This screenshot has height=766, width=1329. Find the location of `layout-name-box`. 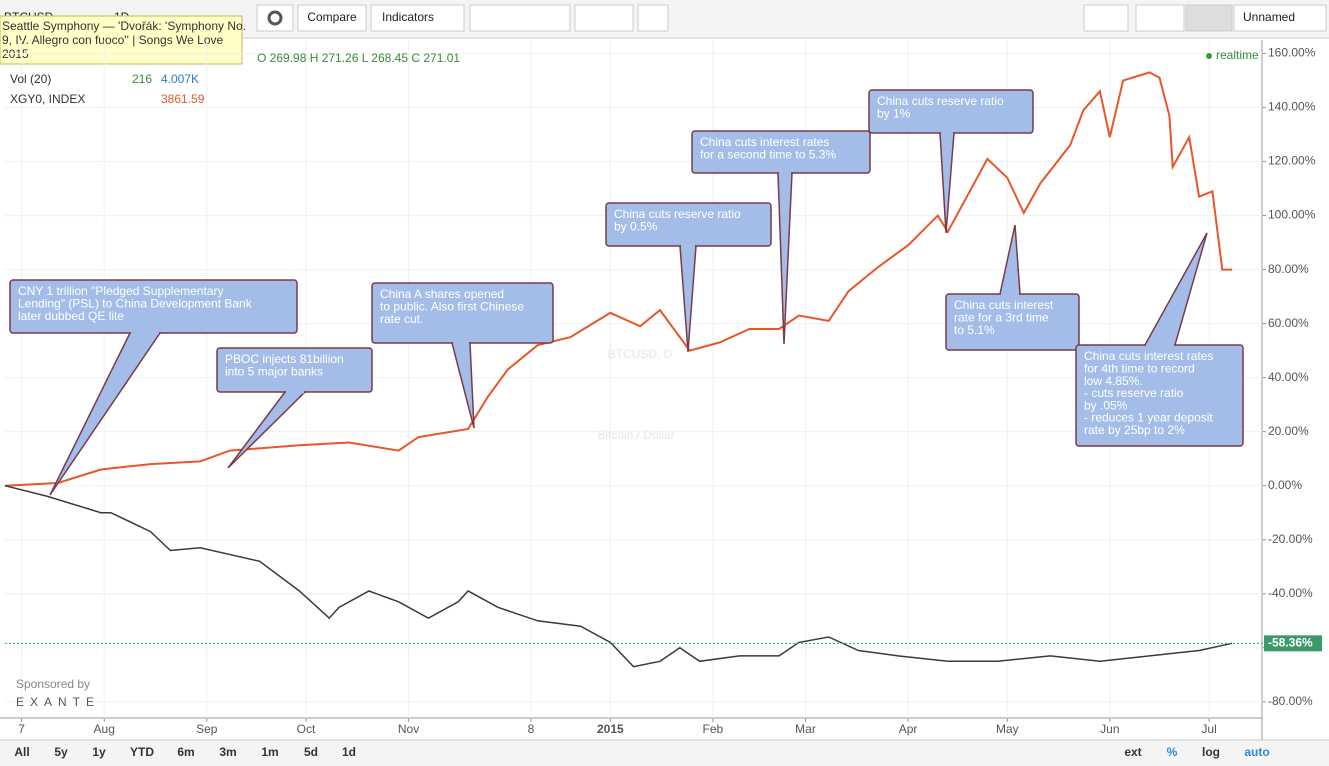

layout-name-box is located at coordinates (1280, 18).